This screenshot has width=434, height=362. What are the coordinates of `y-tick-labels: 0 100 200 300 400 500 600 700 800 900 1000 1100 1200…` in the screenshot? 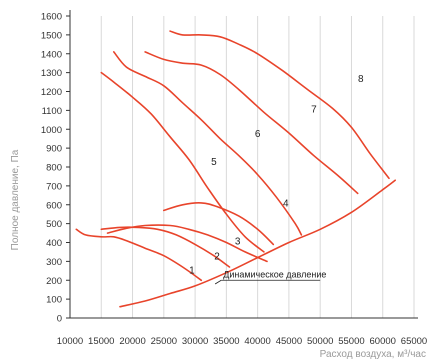 It's located at (51, 168).